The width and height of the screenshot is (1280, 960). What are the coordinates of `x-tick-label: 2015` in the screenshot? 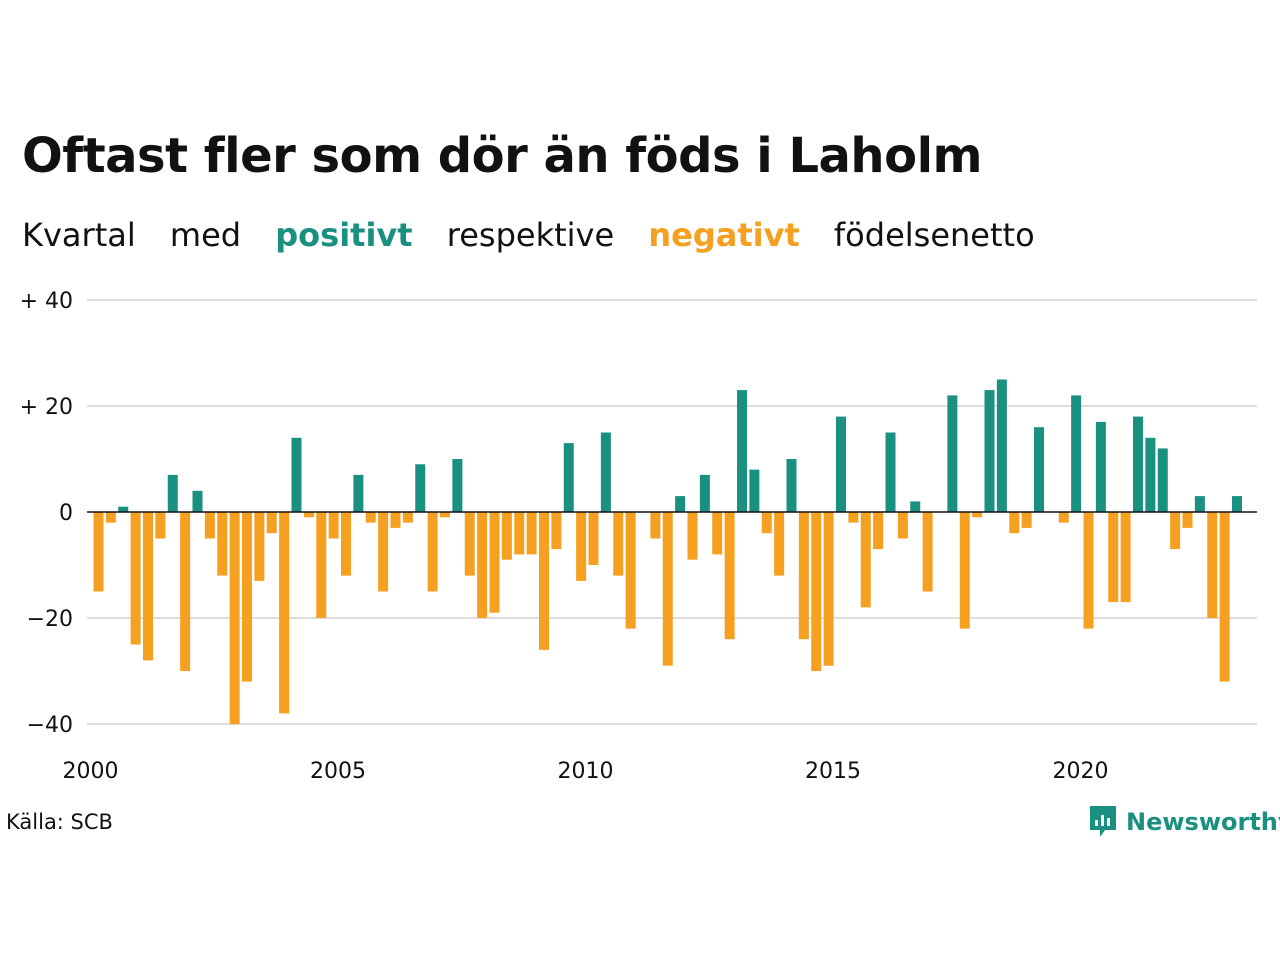 It's located at (833, 771).